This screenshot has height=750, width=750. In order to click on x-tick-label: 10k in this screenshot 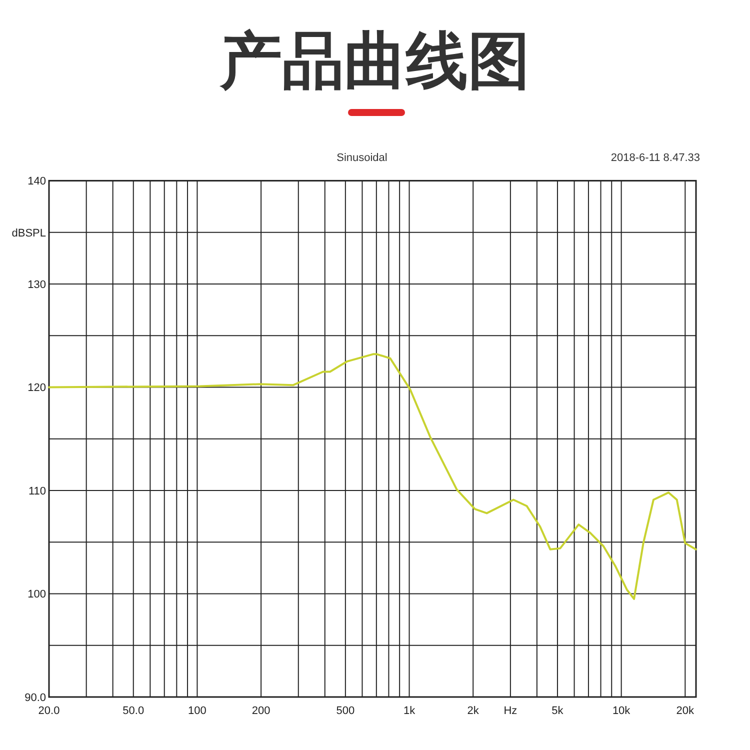, I will do `click(621, 711)`.